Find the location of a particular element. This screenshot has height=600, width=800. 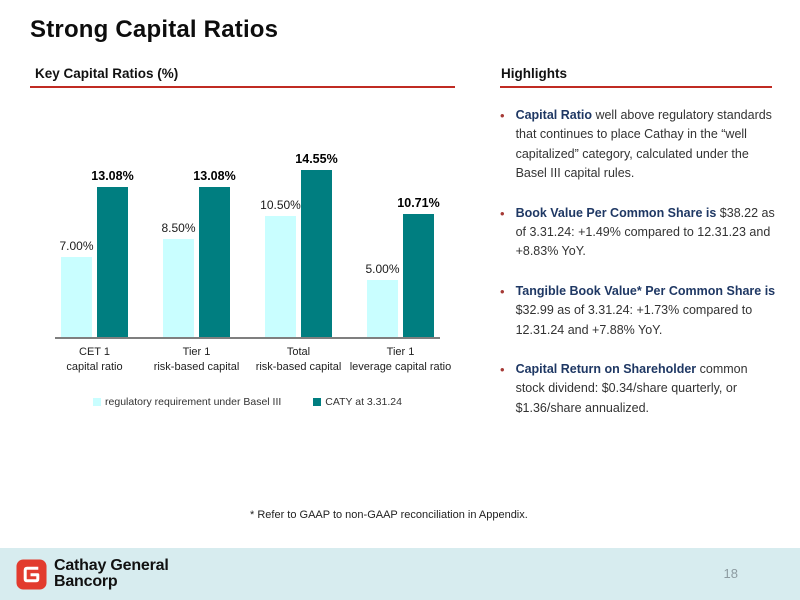

bar-group: 7.00% 13.08% is located at coordinates (96, 253).